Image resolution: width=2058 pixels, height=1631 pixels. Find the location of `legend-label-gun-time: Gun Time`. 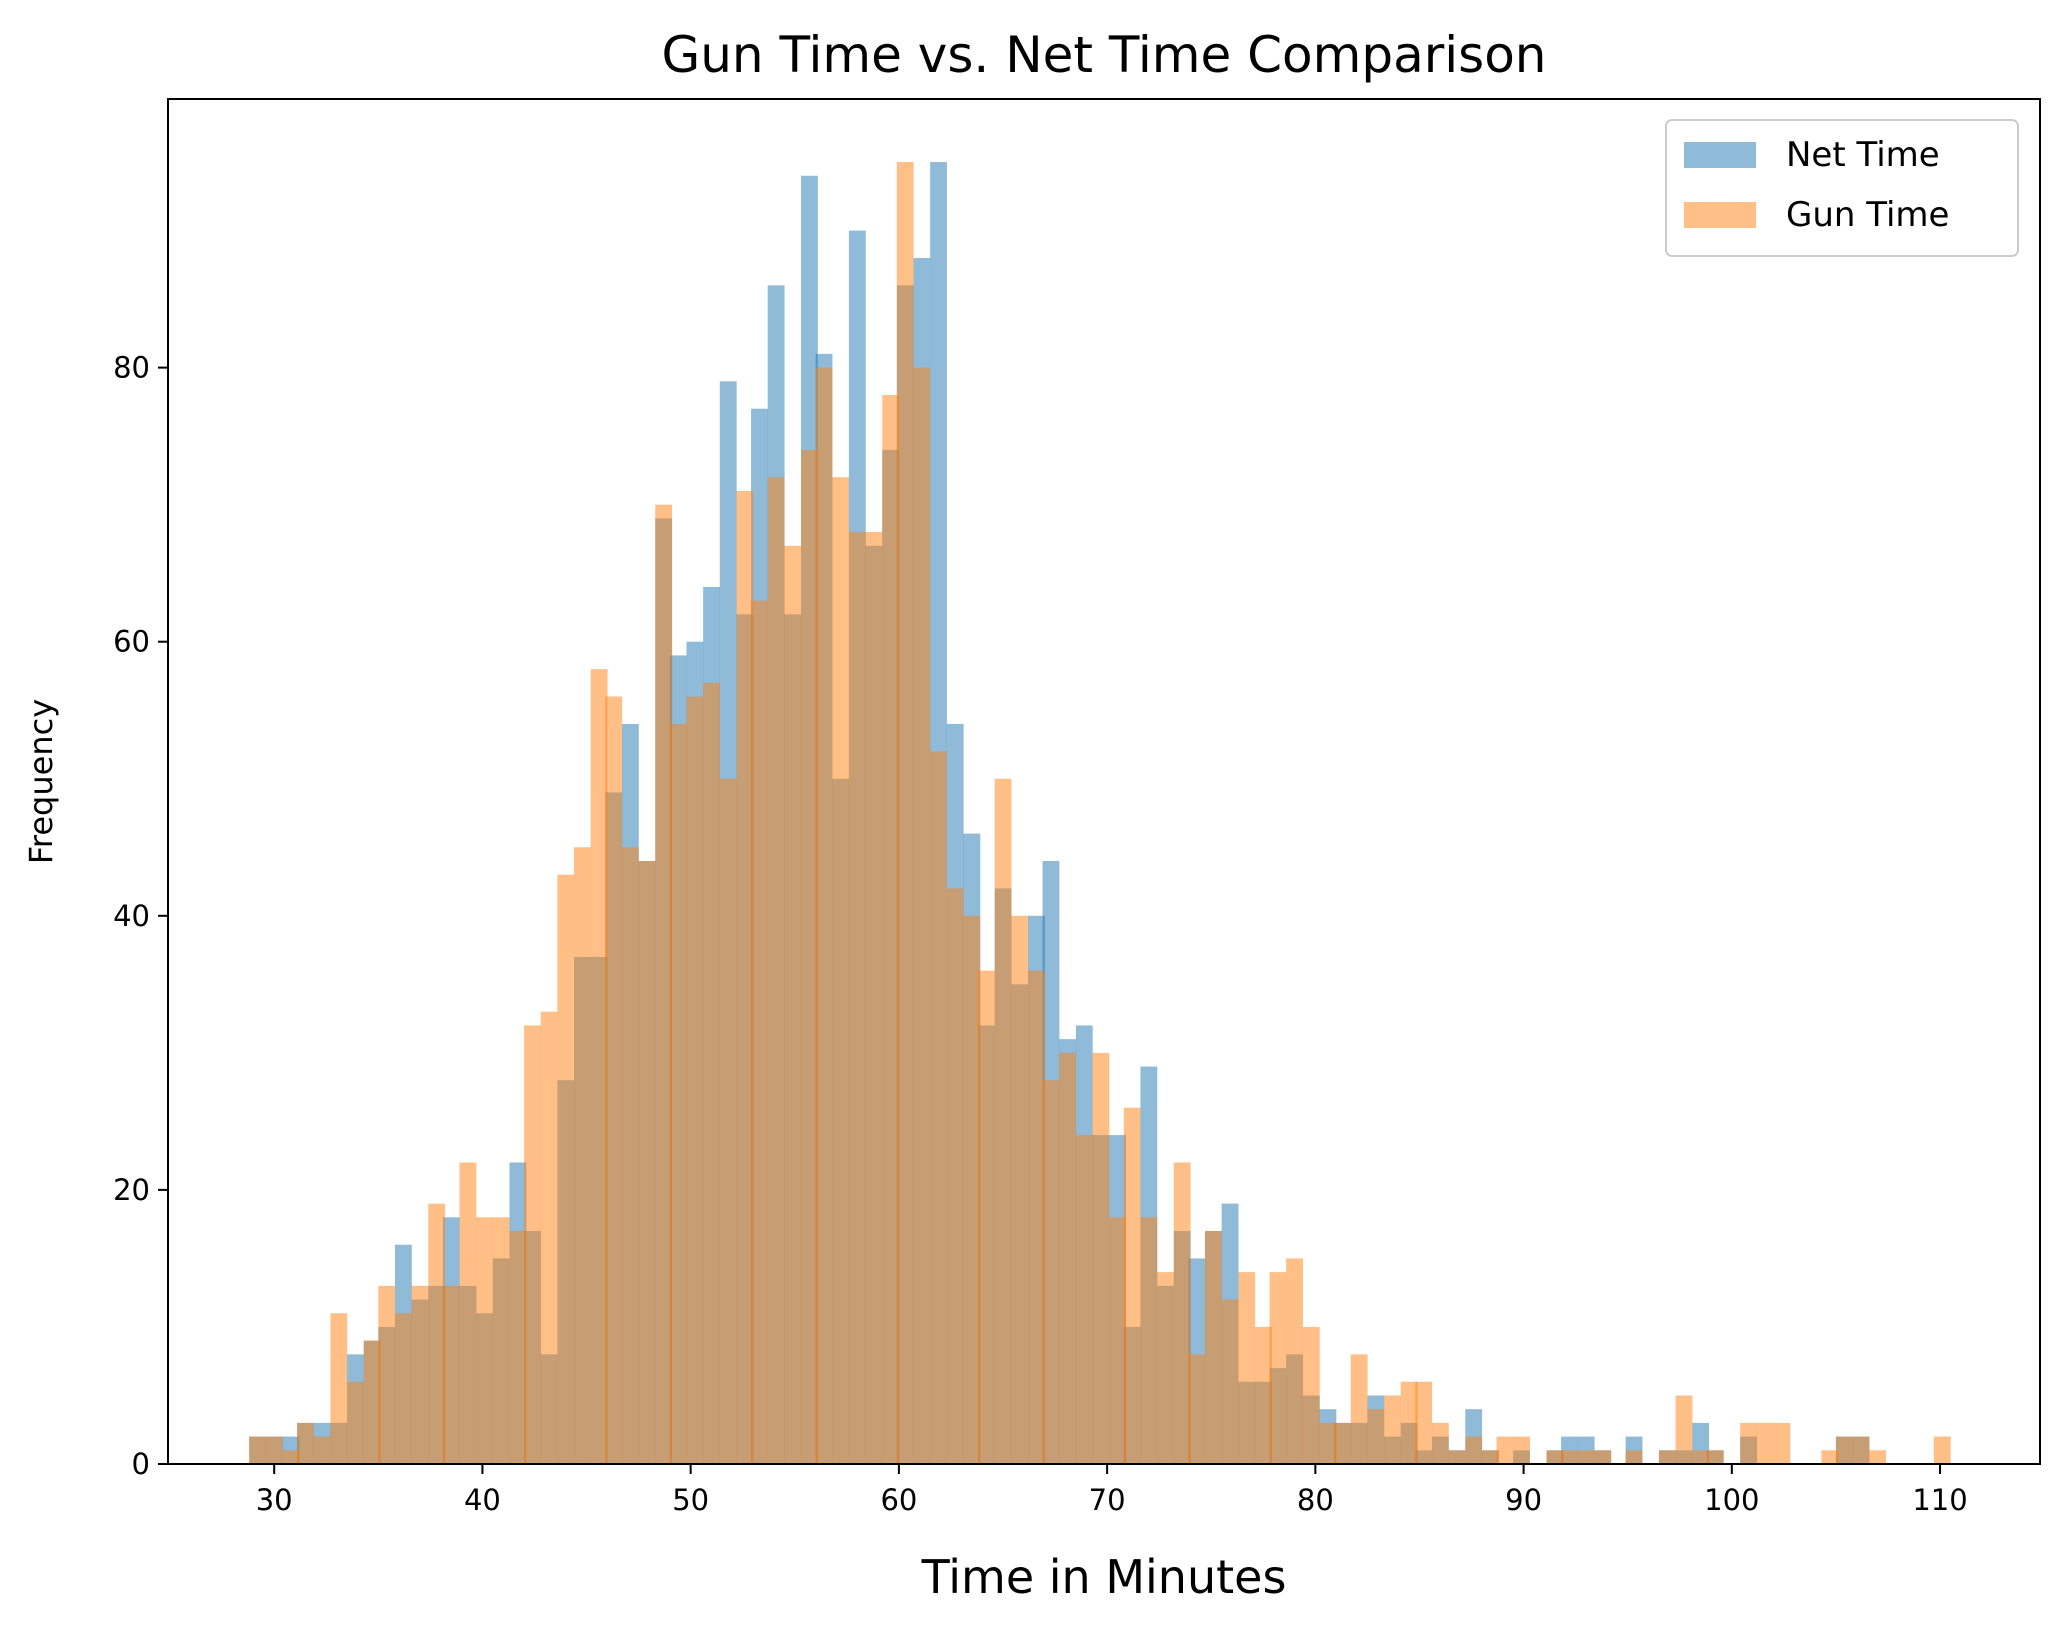

legend-label-gun-time: Gun Time is located at coordinates (1867, 215).